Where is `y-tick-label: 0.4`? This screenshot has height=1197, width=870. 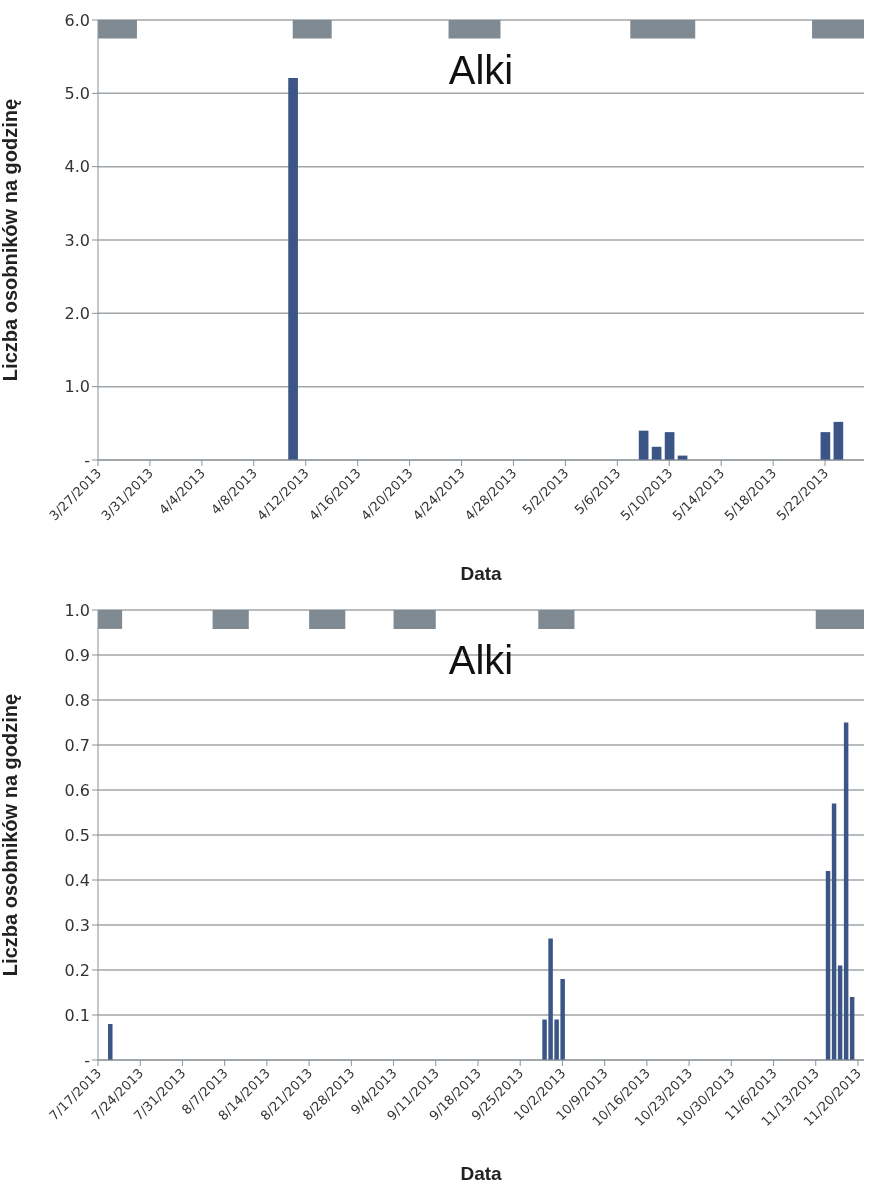 y-tick-label: 0.4 is located at coordinates (77, 880).